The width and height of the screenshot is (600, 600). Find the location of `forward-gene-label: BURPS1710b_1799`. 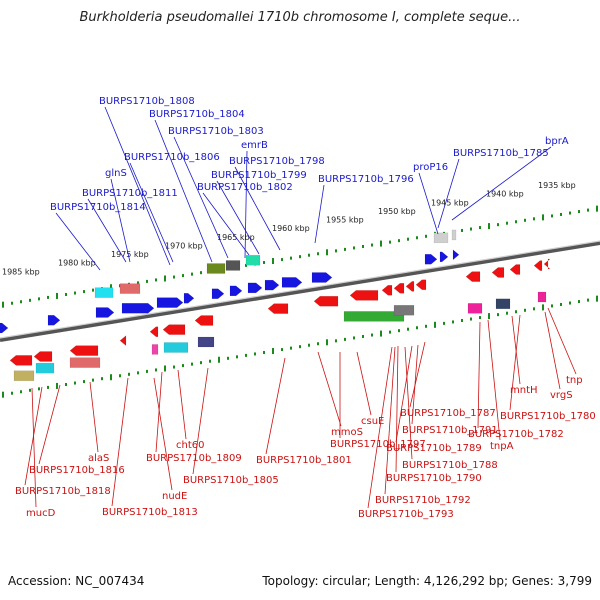

forward-gene-label: BURPS1710b_1799 is located at coordinates (259, 175).